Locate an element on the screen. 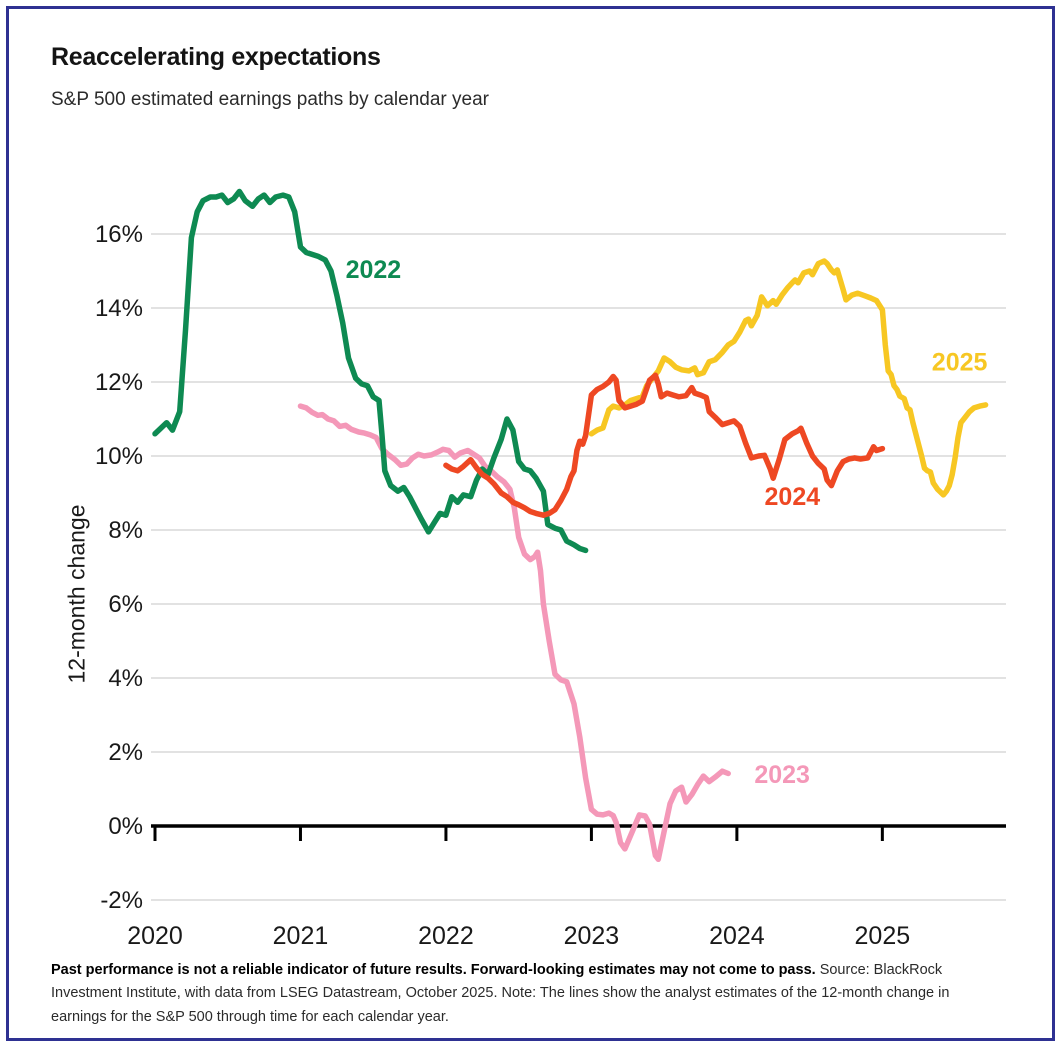  x-tick-label-2021: 2021 is located at coordinates (301, 936).